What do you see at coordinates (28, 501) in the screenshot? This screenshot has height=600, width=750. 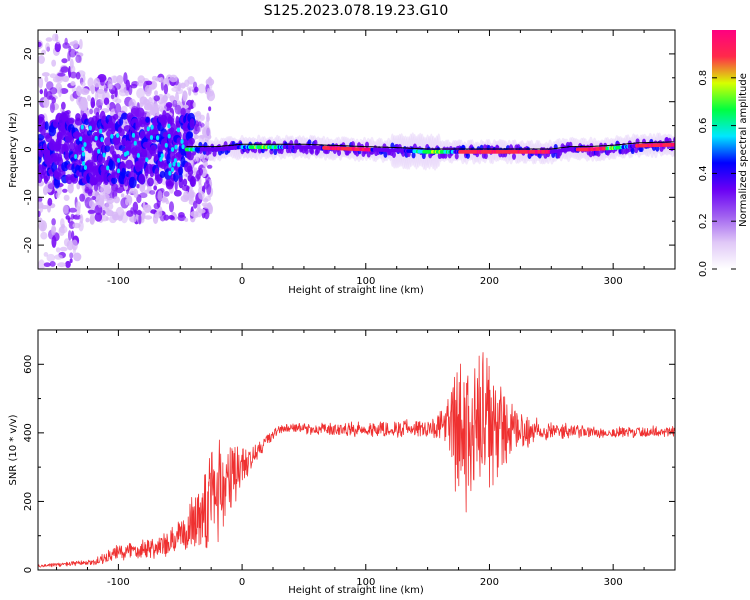 I see `snr-y-tick-label: 200` at bounding box center [28, 501].